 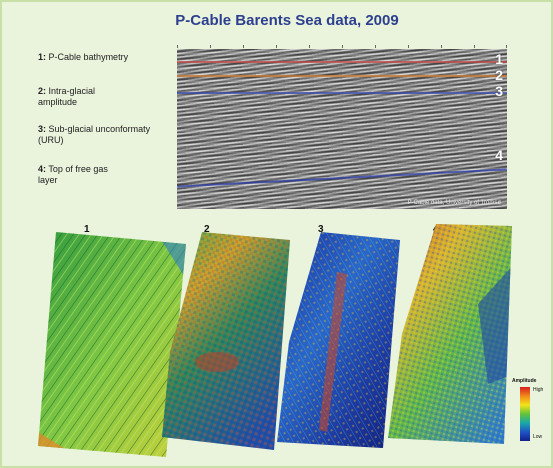 I want to click on legend-text: Top of free gas layer, so click(x=73, y=174).